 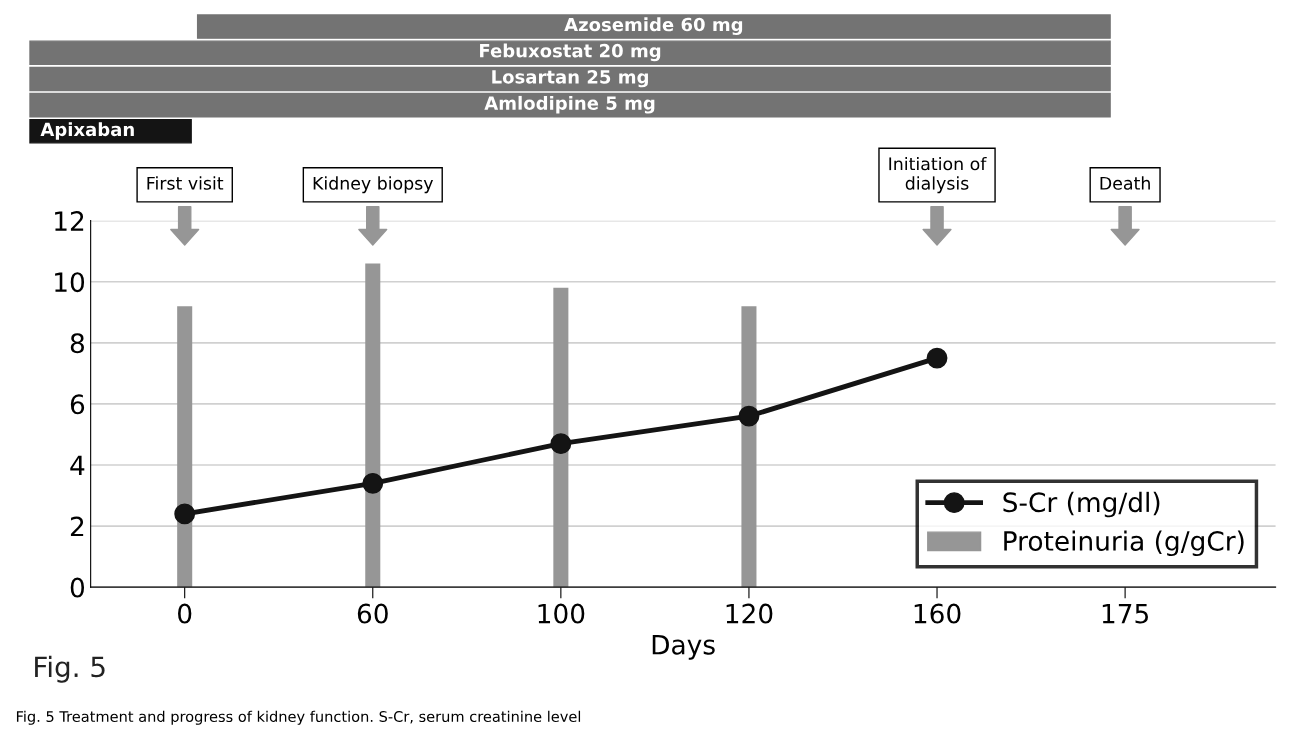 I want to click on text: First visit, so click(x=185, y=183).